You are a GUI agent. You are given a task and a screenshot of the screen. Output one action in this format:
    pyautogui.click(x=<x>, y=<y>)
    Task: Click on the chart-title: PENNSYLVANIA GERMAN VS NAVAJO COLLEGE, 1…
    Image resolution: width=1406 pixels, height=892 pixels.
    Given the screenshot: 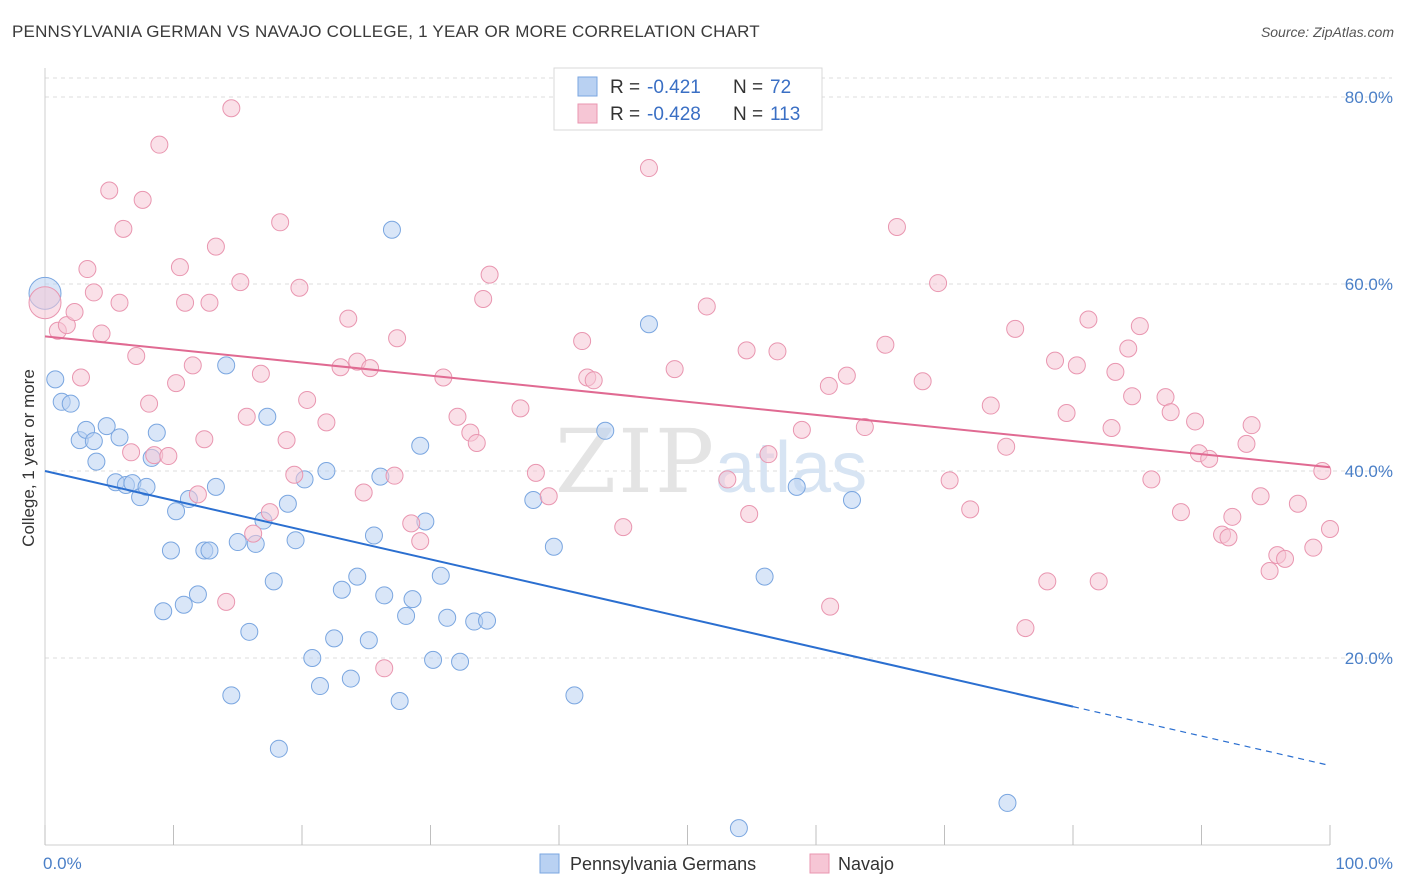 What is the action you would take?
    pyautogui.click(x=386, y=31)
    